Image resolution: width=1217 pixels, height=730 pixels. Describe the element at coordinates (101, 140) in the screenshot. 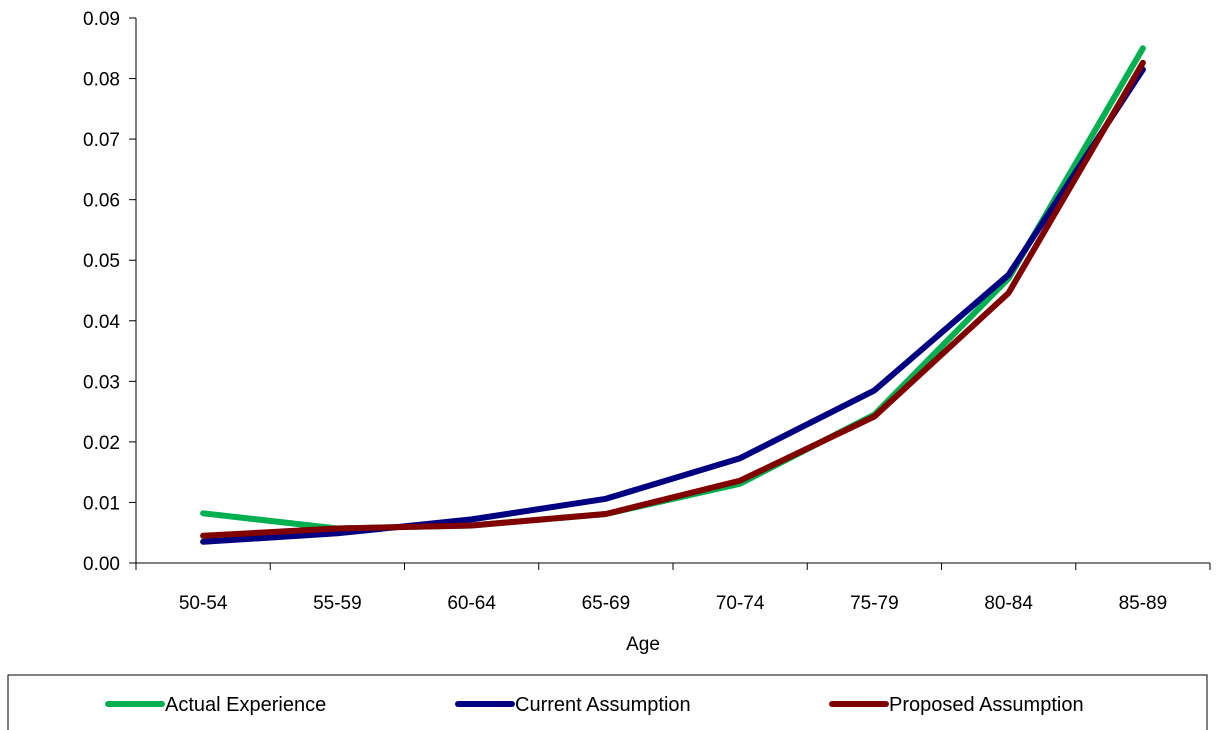

I see `y-tick-label: 0.07` at that location.